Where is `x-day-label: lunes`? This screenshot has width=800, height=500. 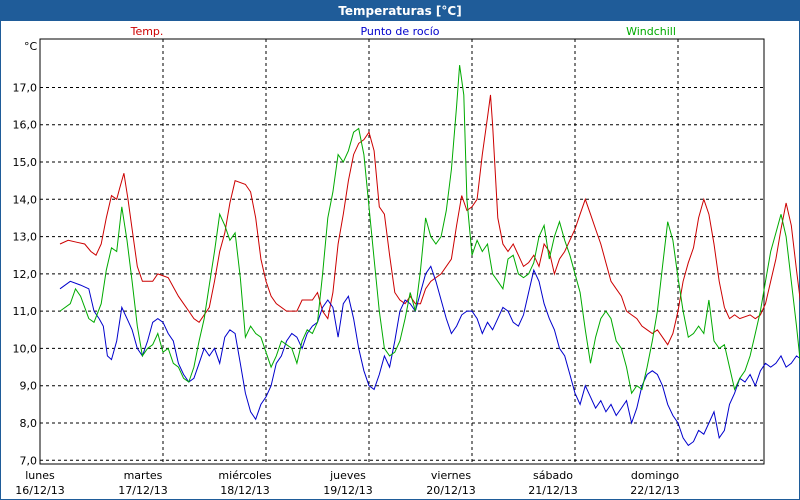
x-day-label: lunes is located at coordinates (40, 475).